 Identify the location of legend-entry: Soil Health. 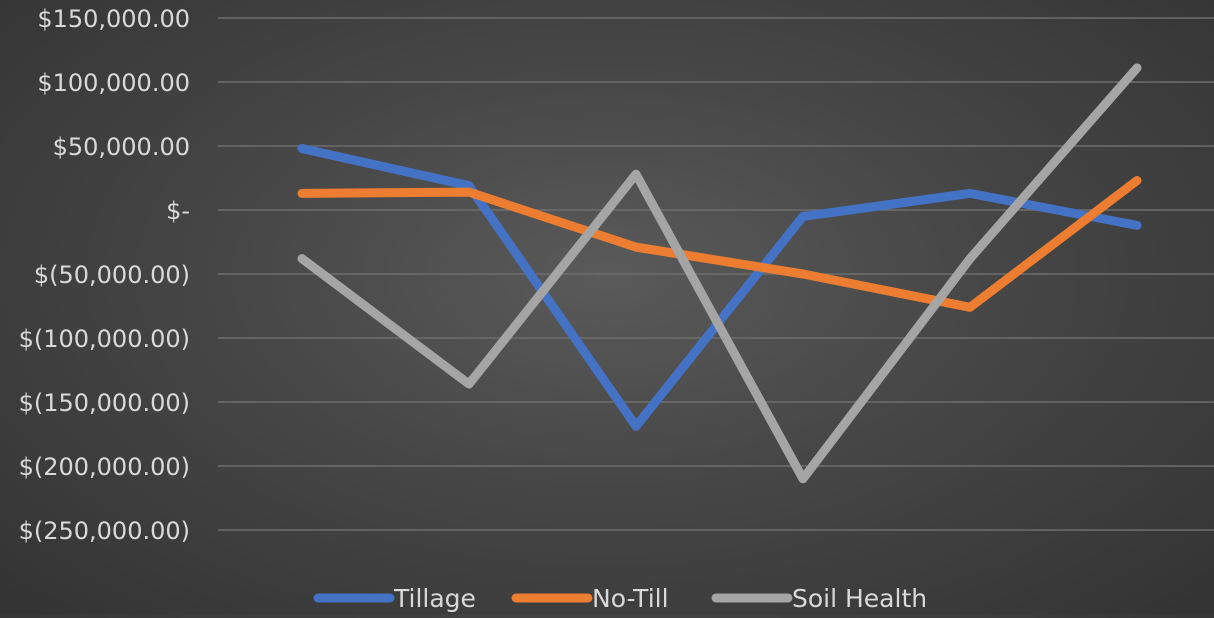
(819, 598).